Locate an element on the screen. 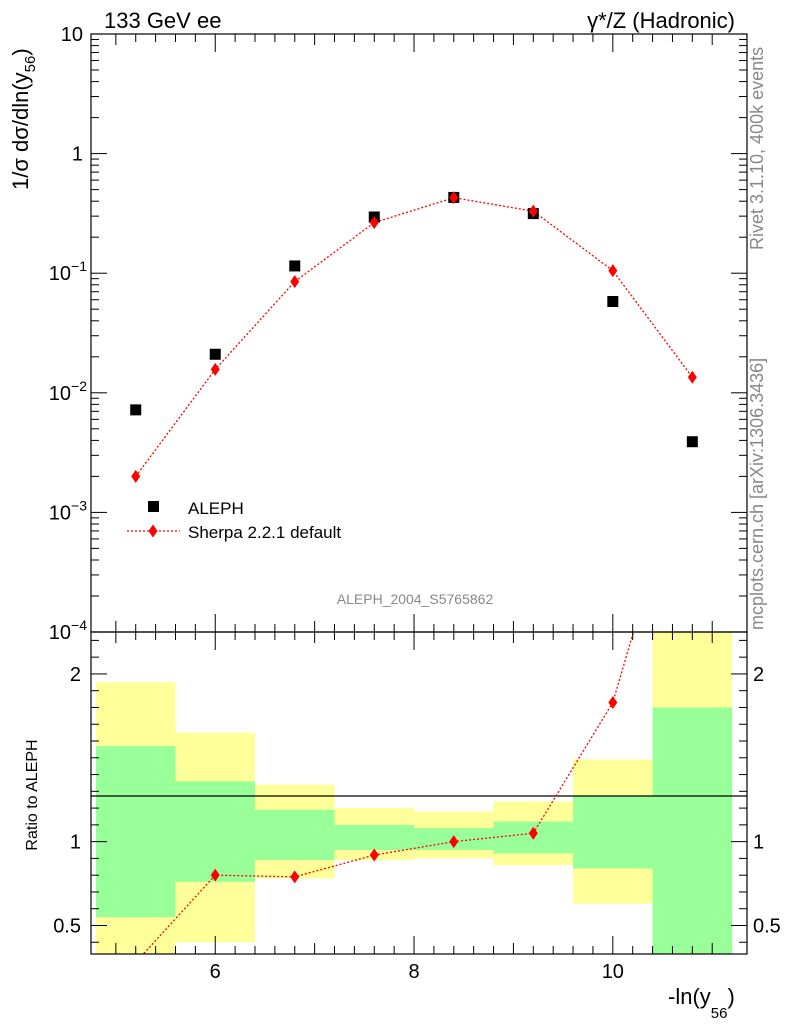 The image size is (786, 1024). legend-label-sherpa: Sherpa 2.2.1 default is located at coordinates (264, 532).